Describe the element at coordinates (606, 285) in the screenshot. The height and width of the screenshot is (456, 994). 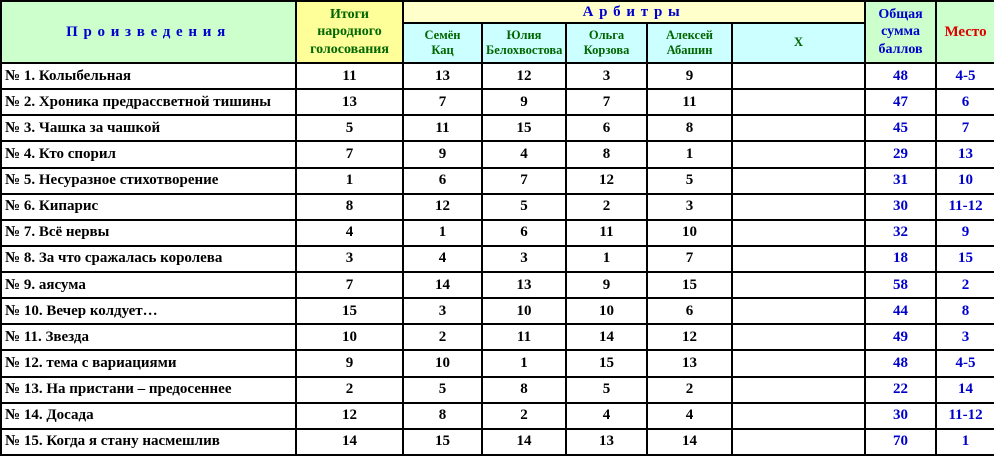
I see `judge-score-cell: 9` at that location.